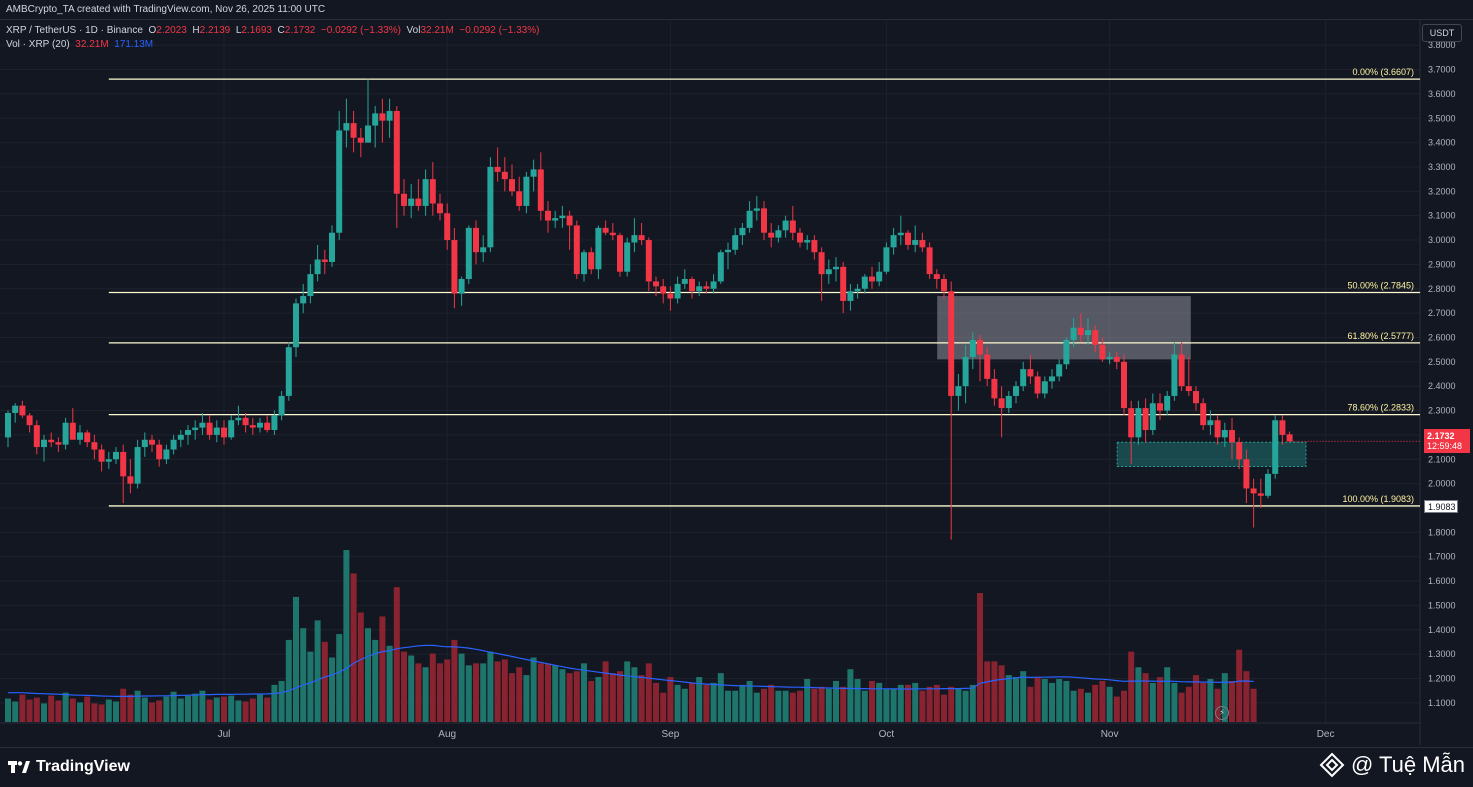 The image size is (1473, 787). What do you see at coordinates (1383, 72) in the screenshot?
I see `fib-level-label: 0.00% (3.6607)` at bounding box center [1383, 72].